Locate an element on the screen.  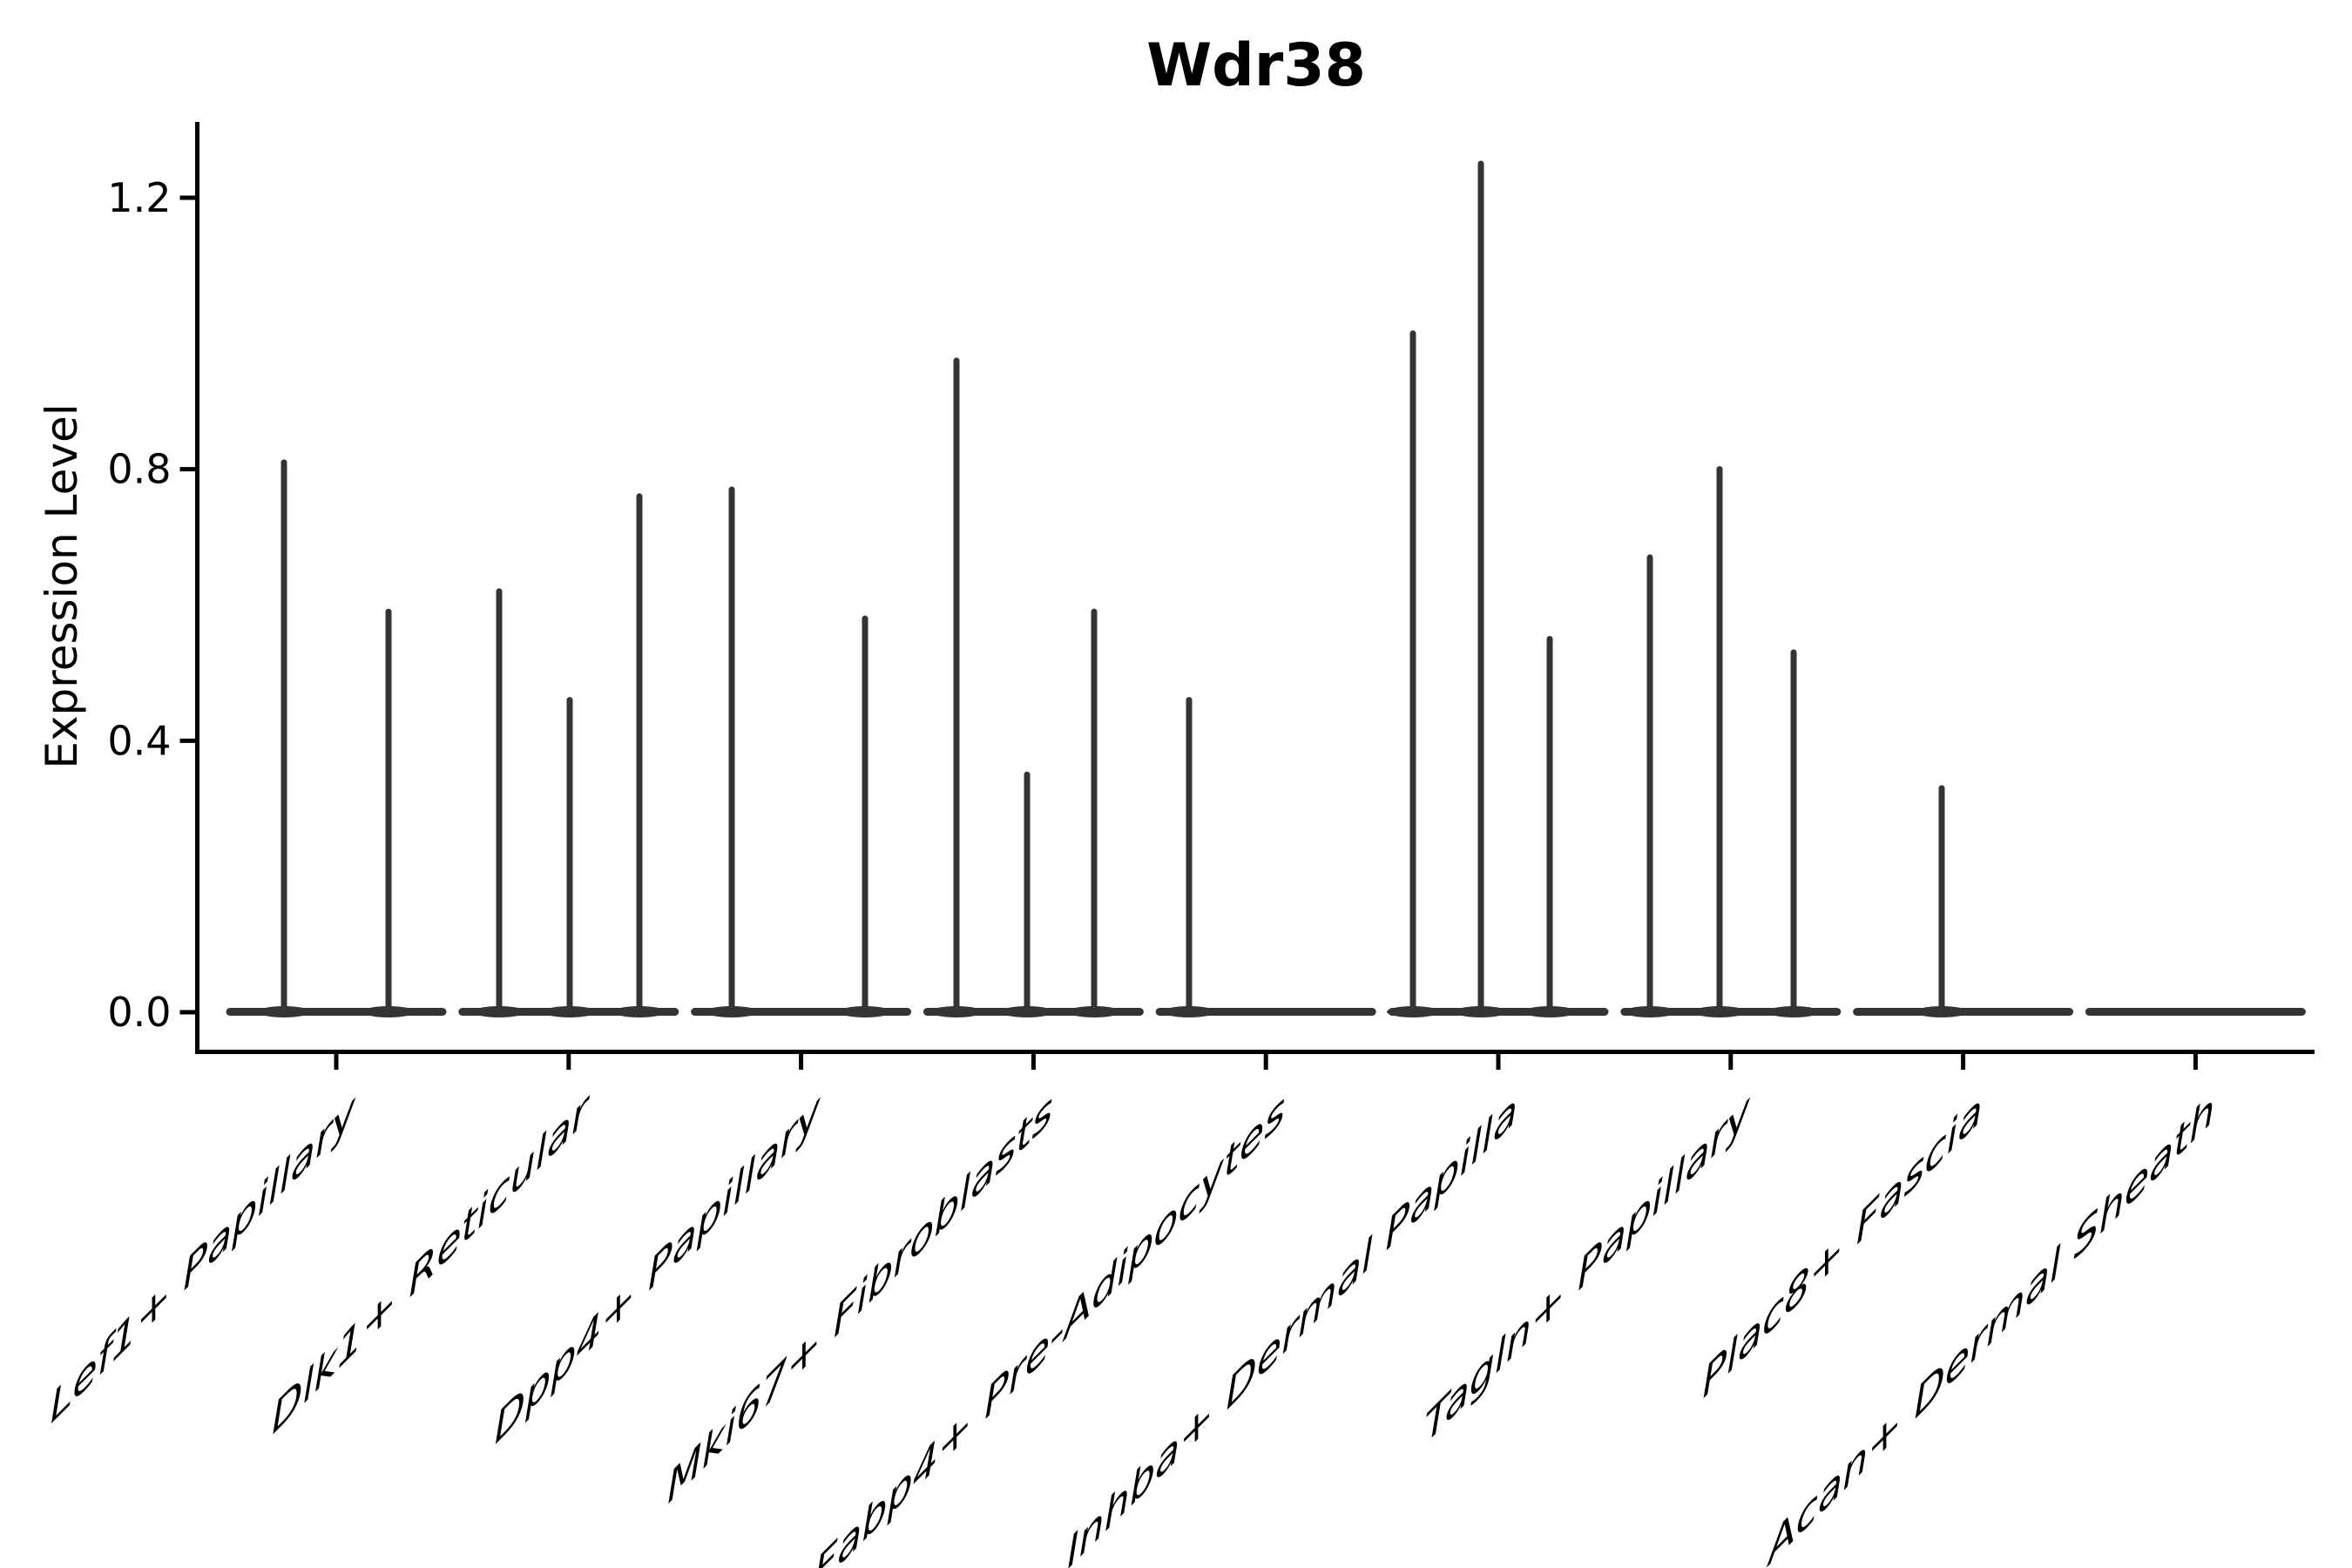
y-tick-label: 0.4 is located at coordinates (139, 741).